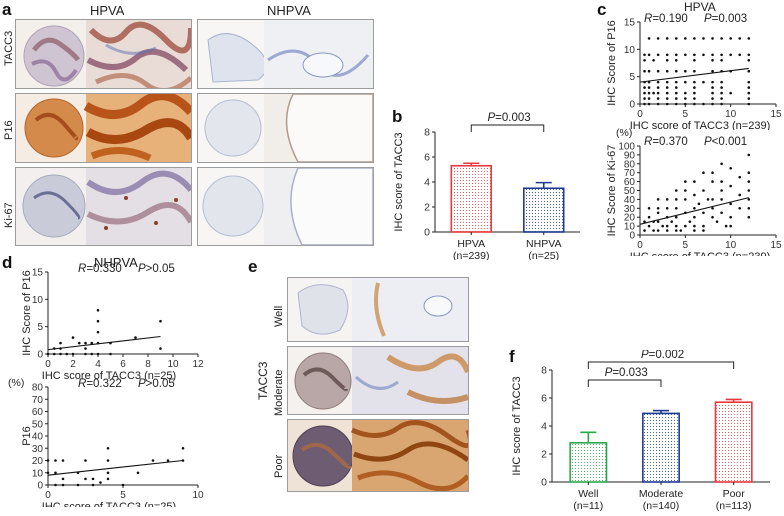  Describe the element at coordinates (38, 461) in the screenshot. I see `y-tick-label: 20` at that location.